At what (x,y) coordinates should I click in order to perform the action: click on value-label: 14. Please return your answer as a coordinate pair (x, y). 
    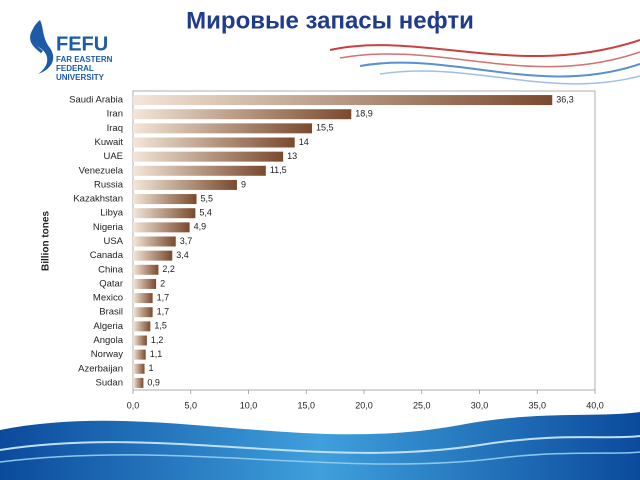
    Looking at the image, I should click on (304, 142).